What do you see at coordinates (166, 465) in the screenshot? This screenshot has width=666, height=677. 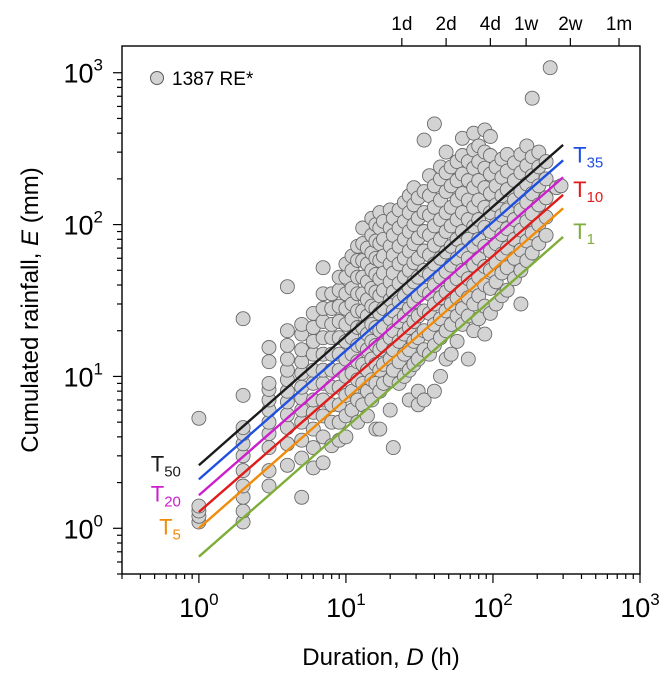 I see `threshold-label-t50: T50` at bounding box center [166, 465].